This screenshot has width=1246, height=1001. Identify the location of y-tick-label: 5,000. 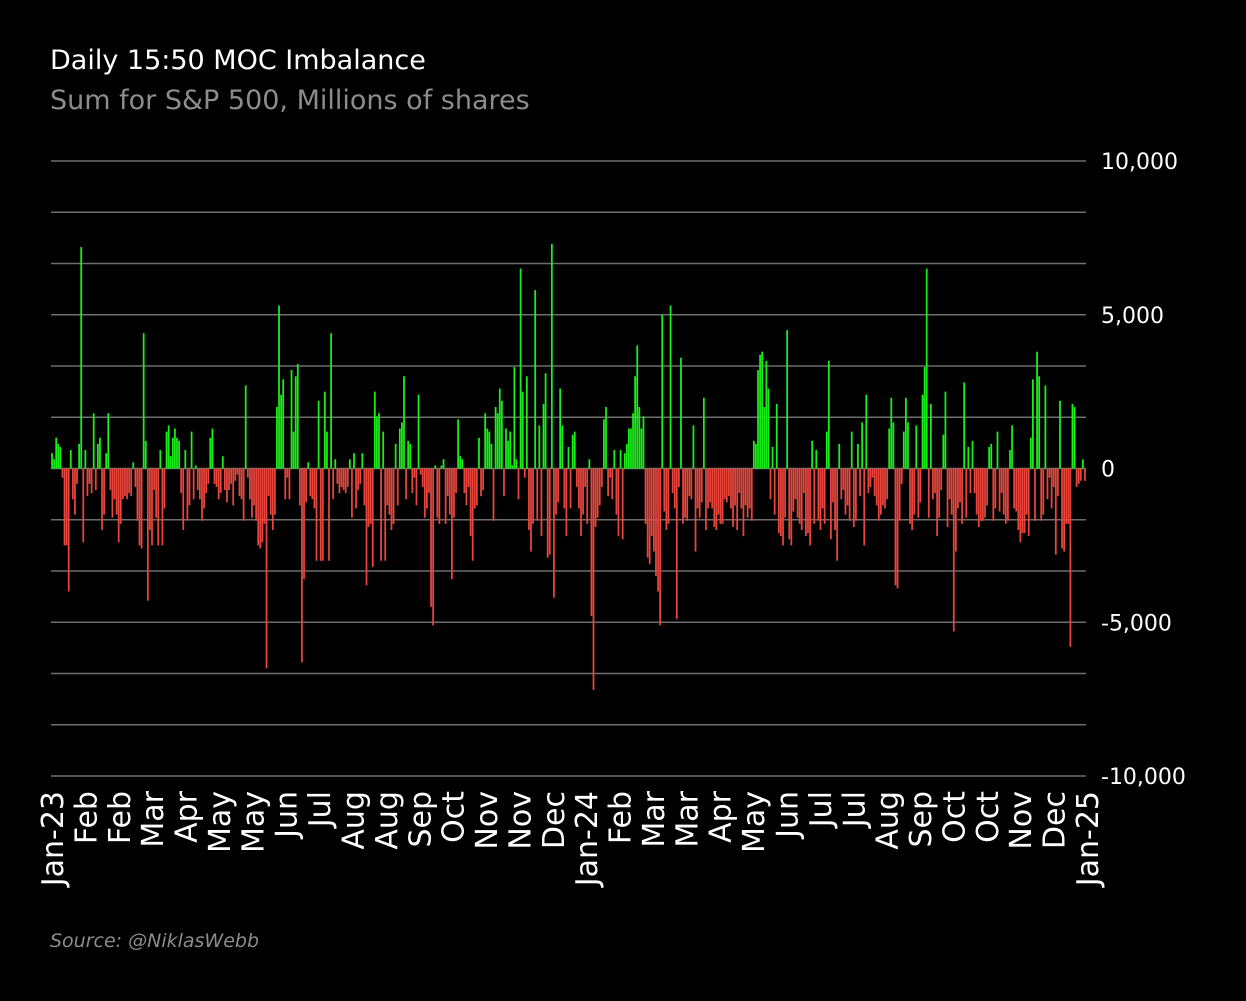
(1132, 316).